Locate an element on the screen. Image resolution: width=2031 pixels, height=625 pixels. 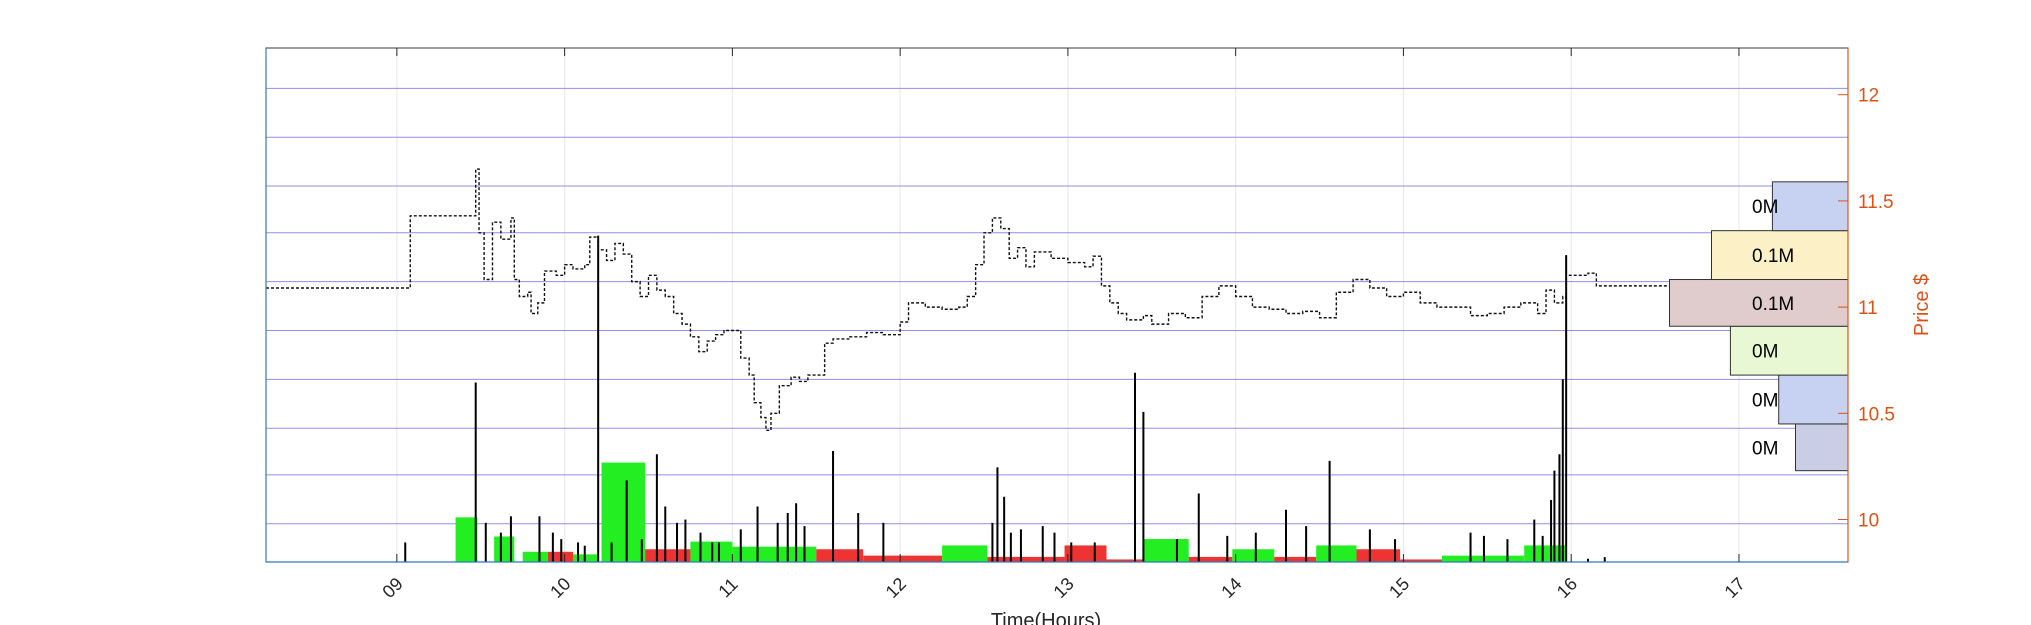
x-tick-label: 12 is located at coordinates (896, 588).